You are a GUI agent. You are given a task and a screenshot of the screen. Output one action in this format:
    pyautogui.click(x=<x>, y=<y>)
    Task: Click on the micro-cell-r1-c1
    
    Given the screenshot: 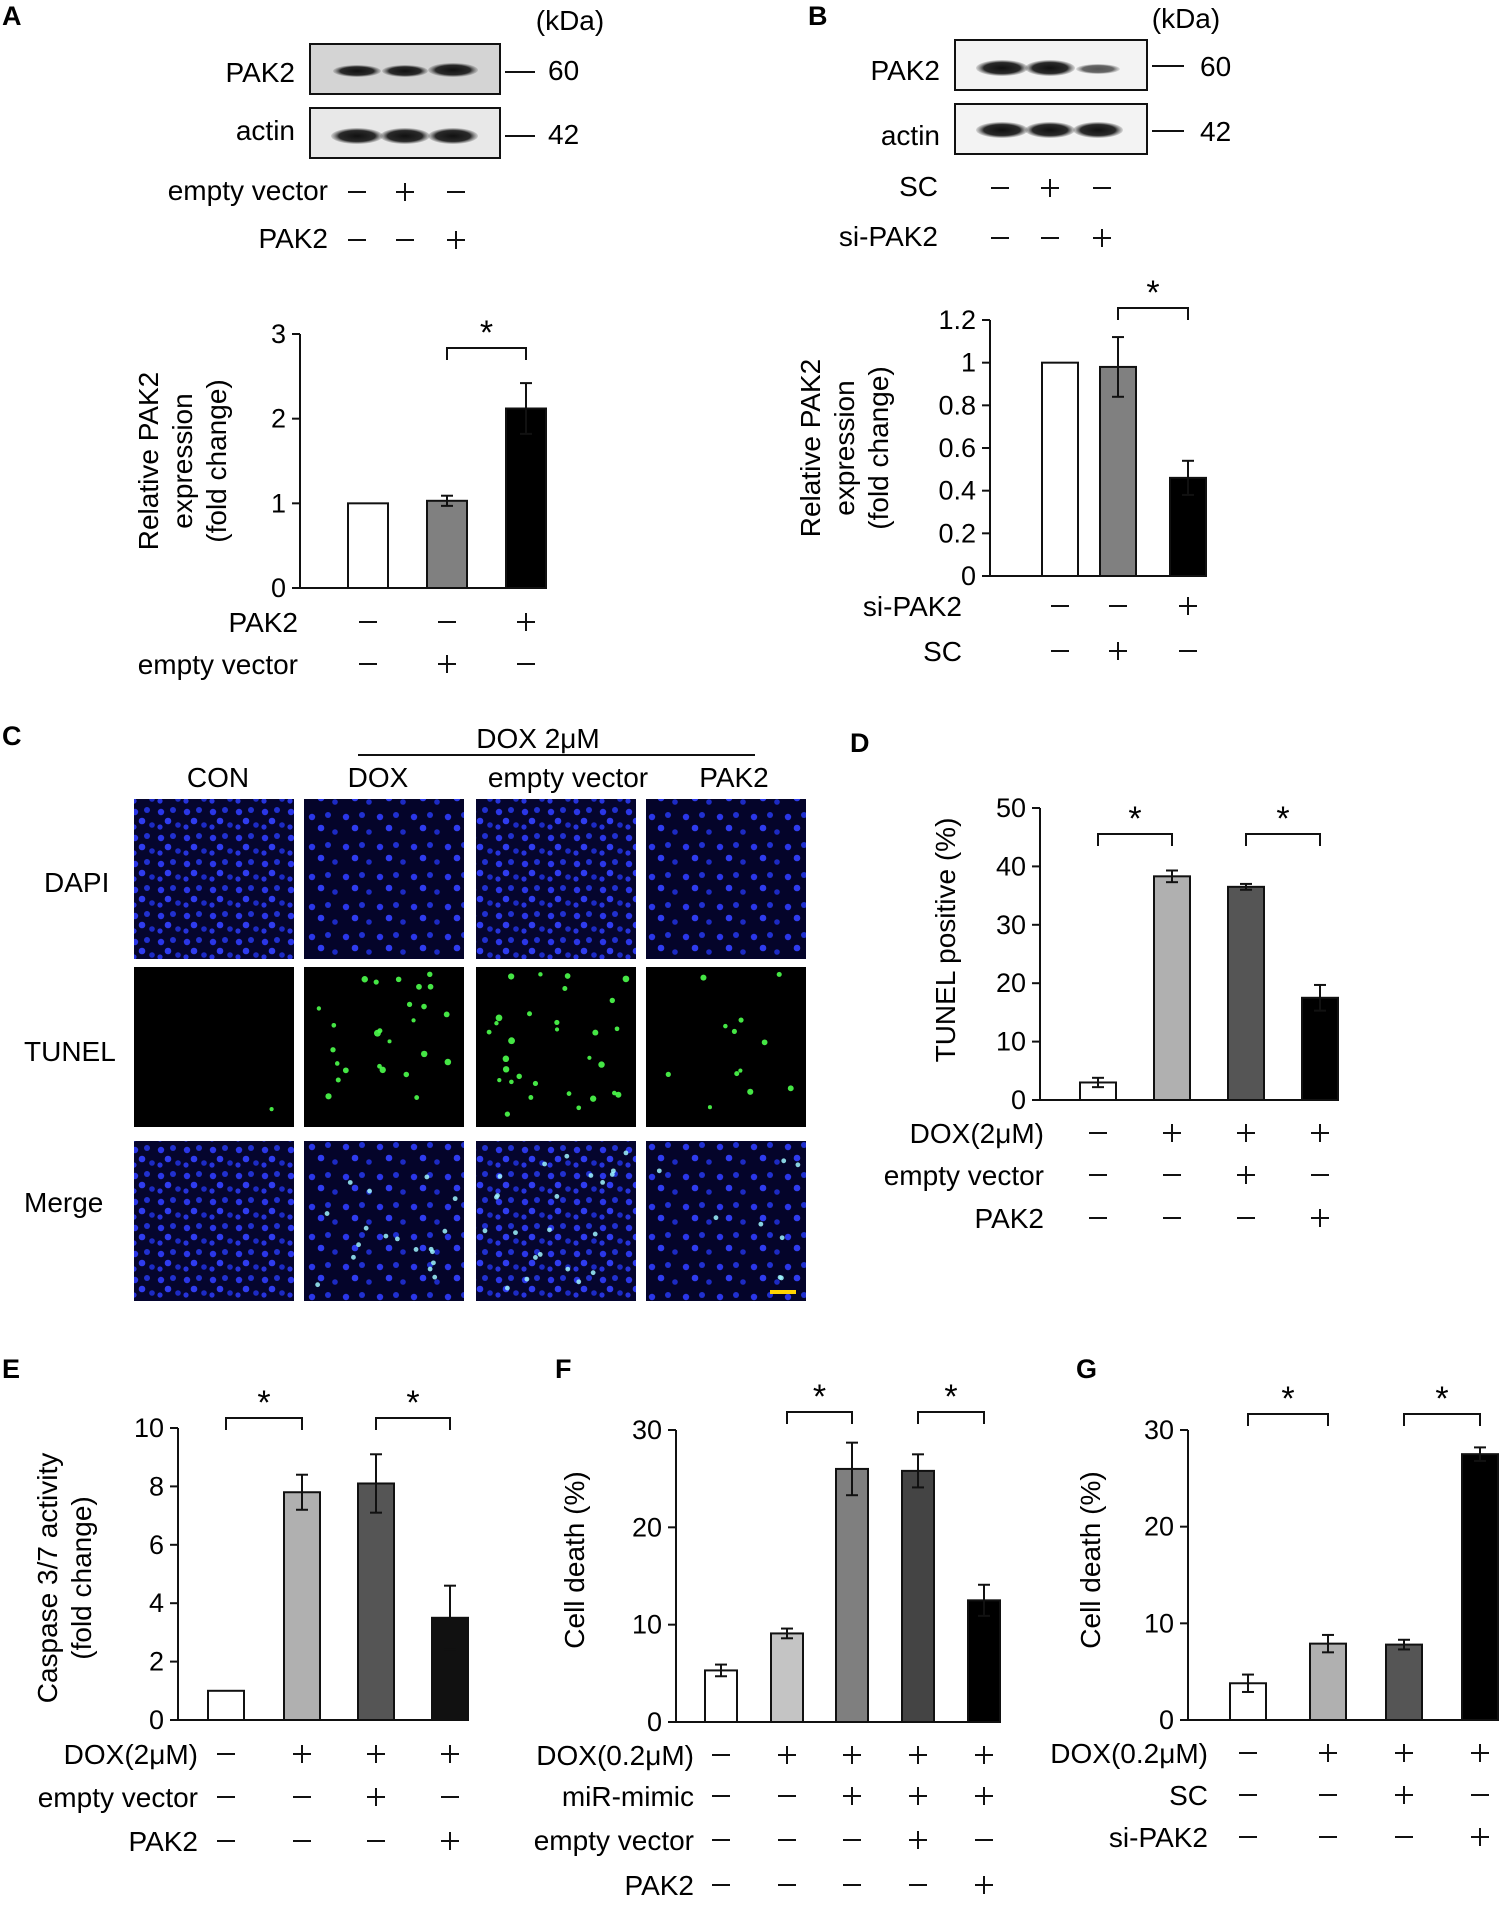 What is the action you would take?
    pyautogui.click(x=384, y=1047)
    